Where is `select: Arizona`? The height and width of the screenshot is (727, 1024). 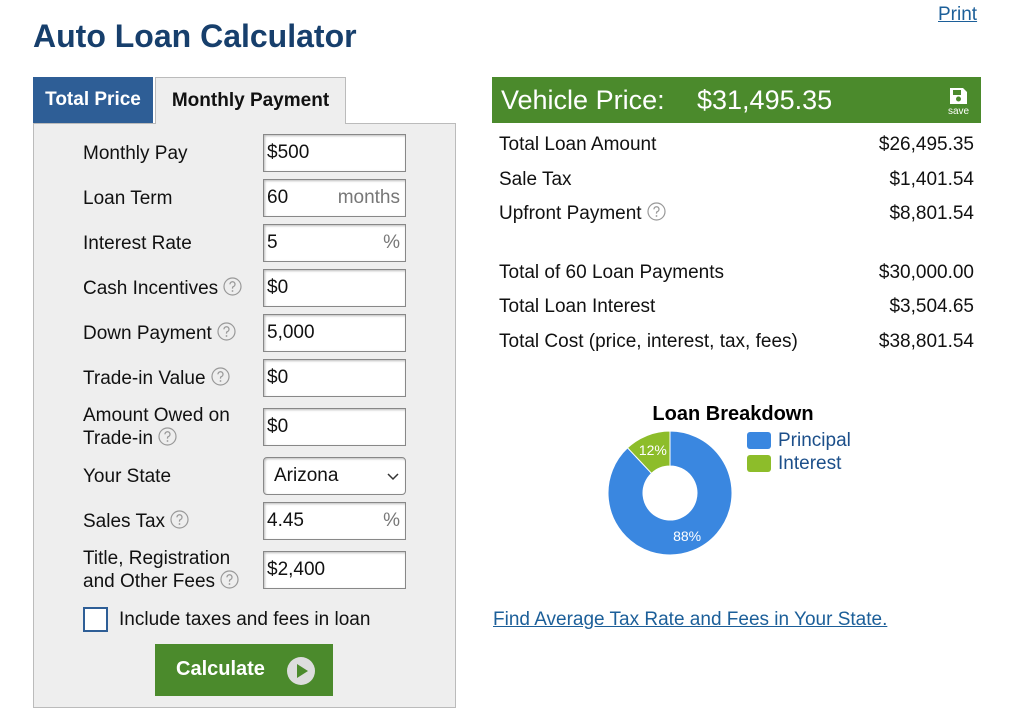
select: Arizona is located at coordinates (334, 476).